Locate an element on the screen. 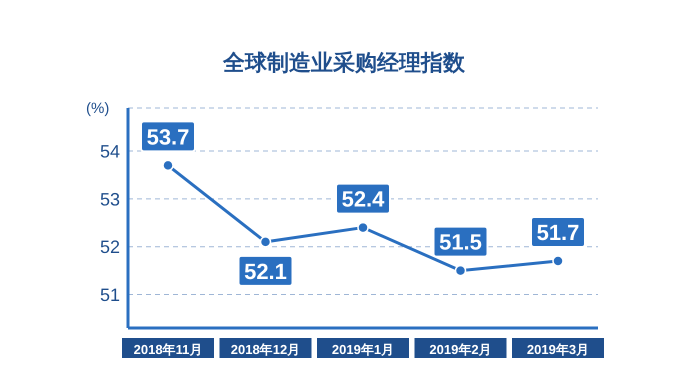 This screenshot has height=373, width=688. y-axis-title: (%) is located at coordinates (98, 108).